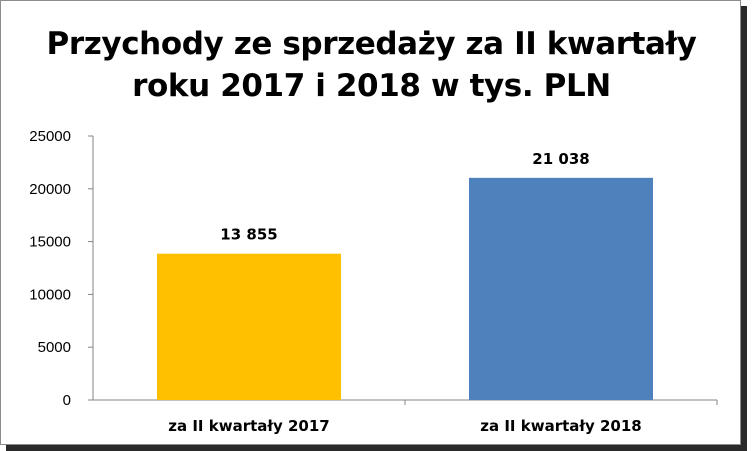 Image resolution: width=753 pixels, height=451 pixels. What do you see at coordinates (50, 189) in the screenshot?
I see `y-tick-label: 20000` at bounding box center [50, 189].